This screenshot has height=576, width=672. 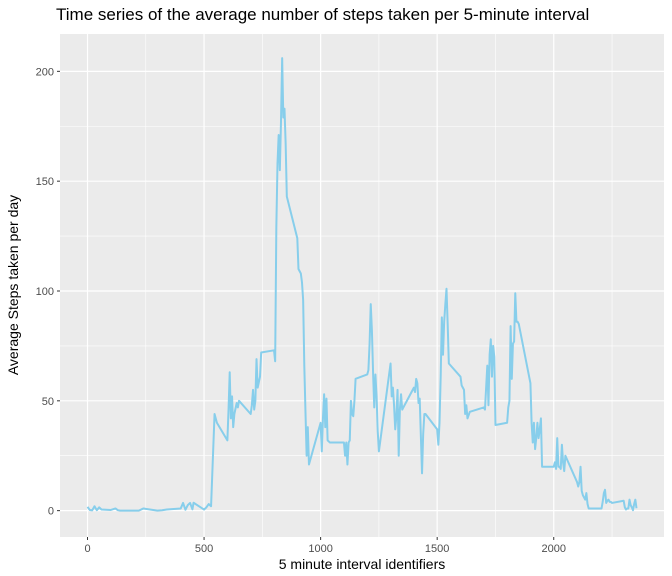 I want to click on x-axis-ticks: 0 500 1000 1500 2000, so click(x=325, y=546).